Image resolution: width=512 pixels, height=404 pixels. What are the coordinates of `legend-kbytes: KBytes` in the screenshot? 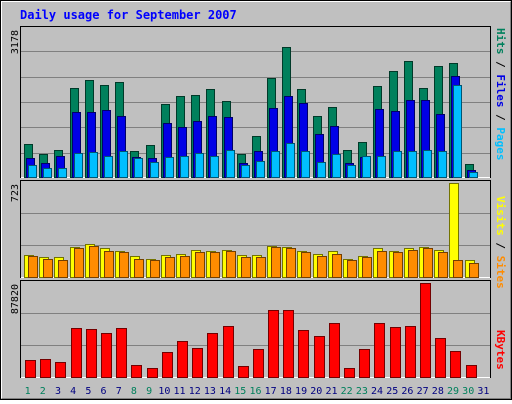 It's located at (500, 350).